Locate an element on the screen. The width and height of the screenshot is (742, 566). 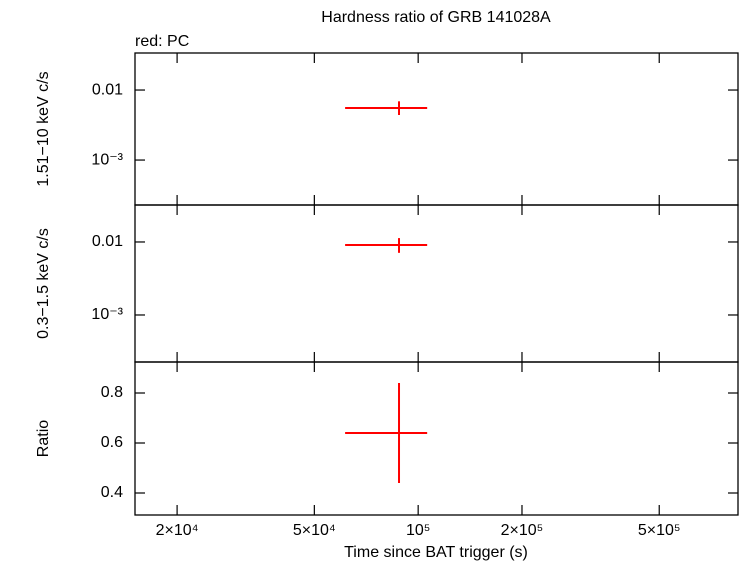
x-tick-label: 10⁵ is located at coordinates (418, 530).